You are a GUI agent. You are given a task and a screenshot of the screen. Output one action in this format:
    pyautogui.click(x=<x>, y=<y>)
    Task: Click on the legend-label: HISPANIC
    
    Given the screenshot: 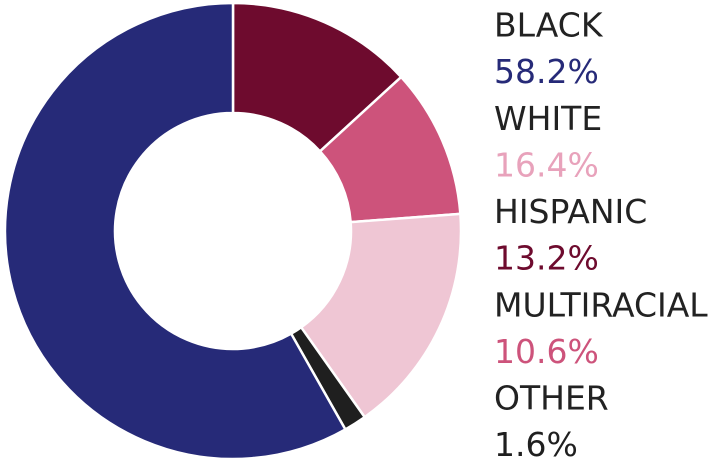 What is the action you would take?
    pyautogui.click(x=570, y=211)
    